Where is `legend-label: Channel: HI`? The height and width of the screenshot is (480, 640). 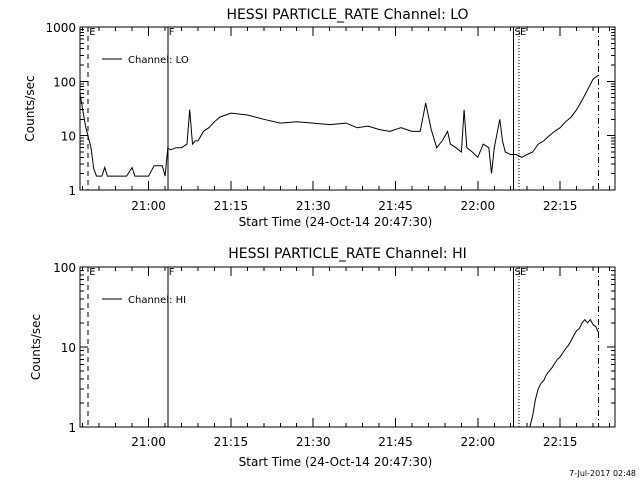
legend-label: Channel: HI is located at coordinates (157, 300).